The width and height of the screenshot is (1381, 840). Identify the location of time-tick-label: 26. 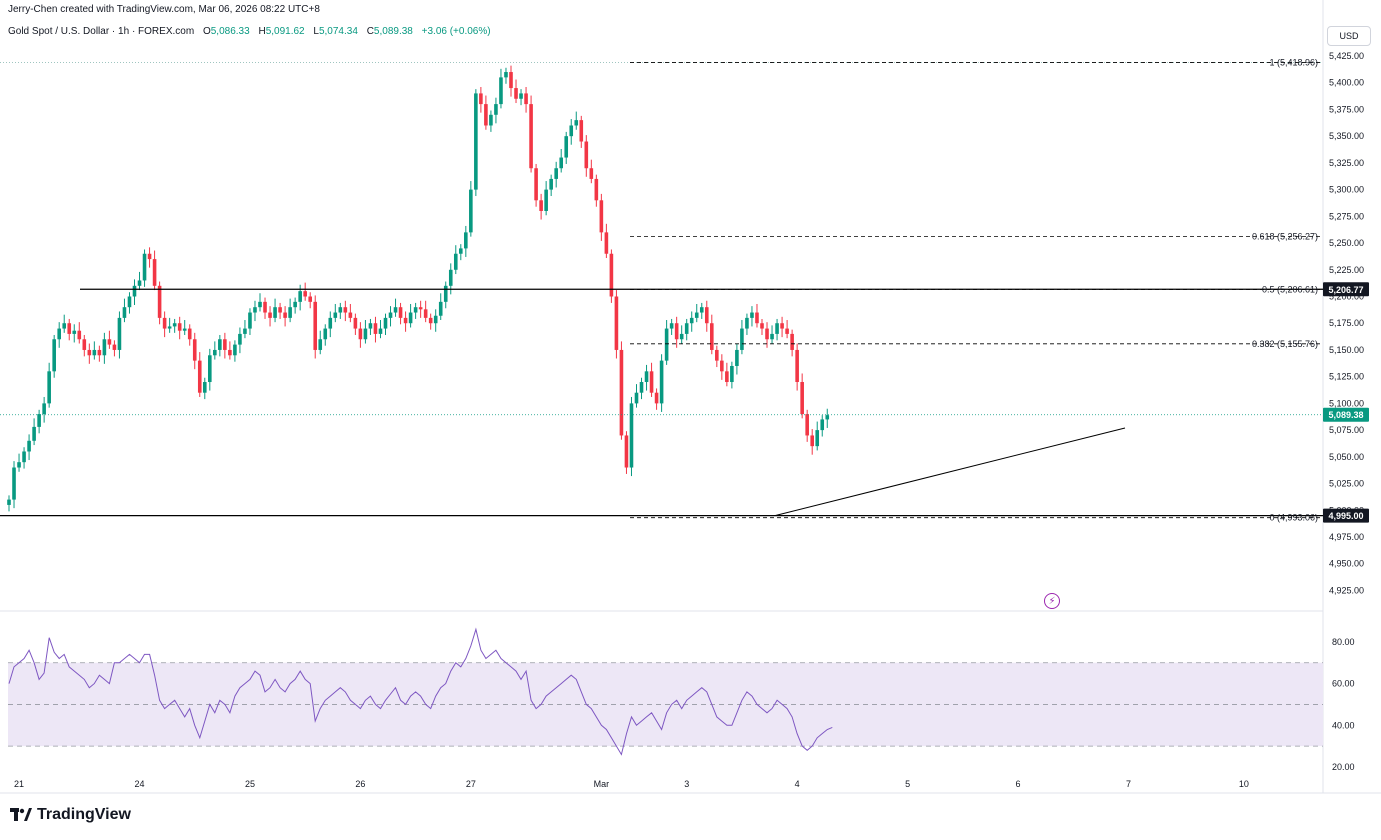
(360, 784).